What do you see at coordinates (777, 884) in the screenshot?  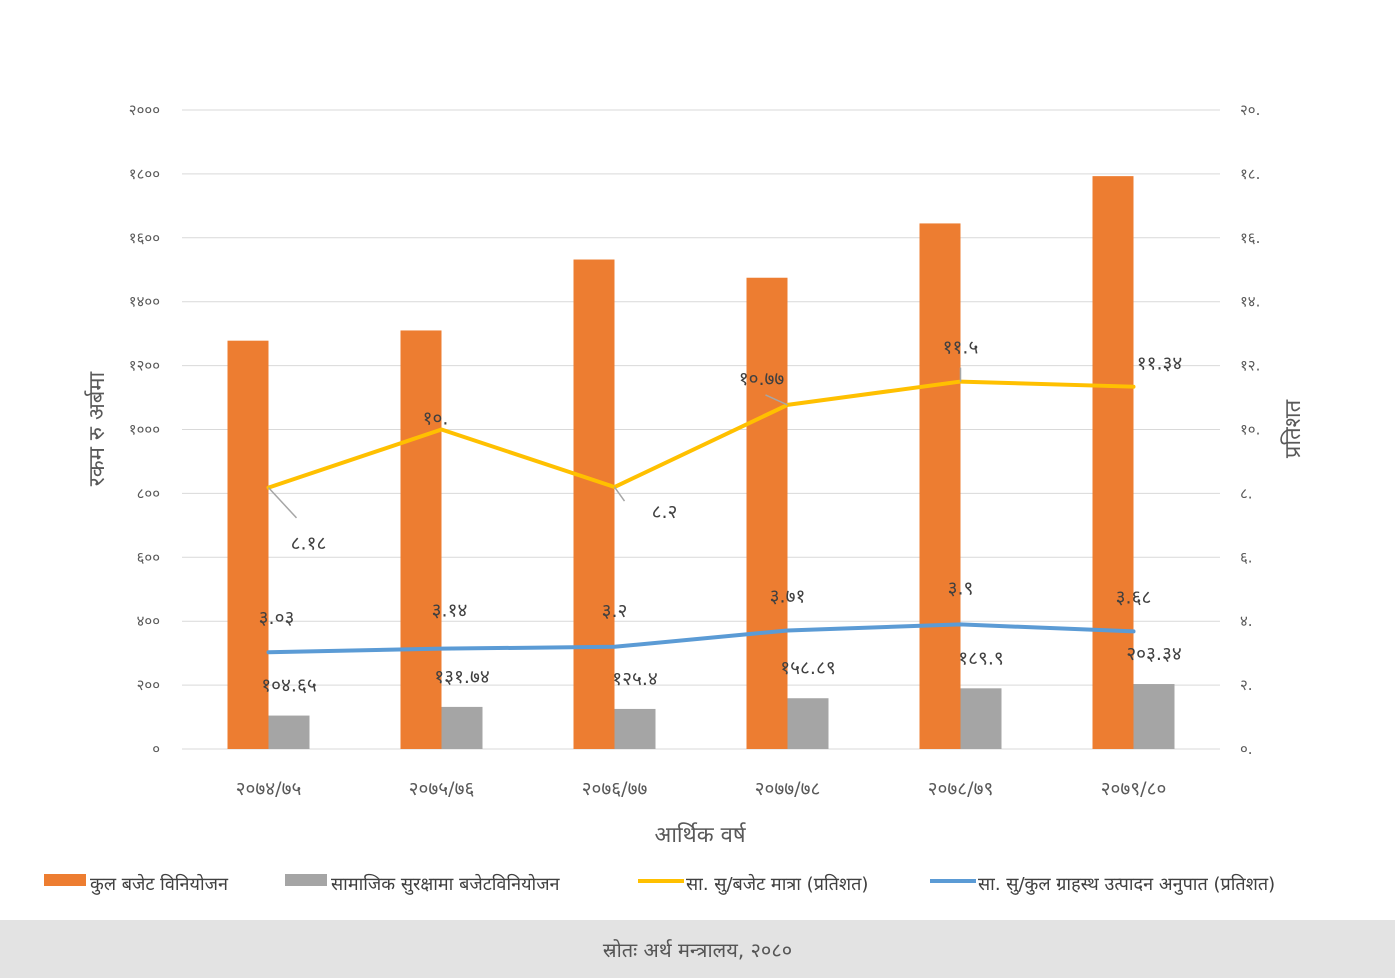 I see `legend-label: सा. सु/बजेट मात्रा (प्रतिशत)` at bounding box center [777, 884].